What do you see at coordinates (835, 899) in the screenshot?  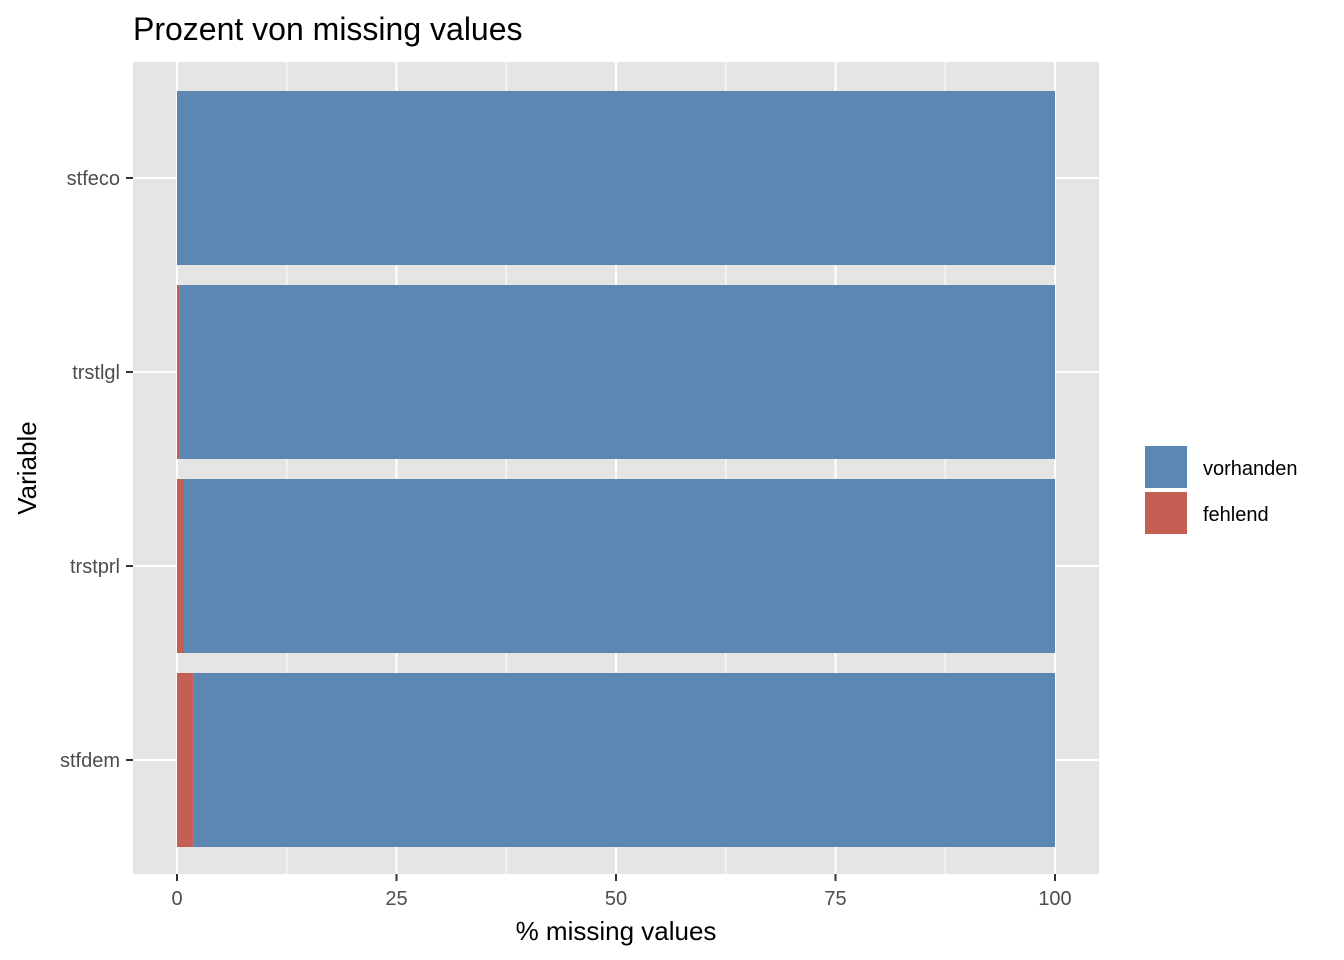 I see `x-tick-label: 75` at bounding box center [835, 899].